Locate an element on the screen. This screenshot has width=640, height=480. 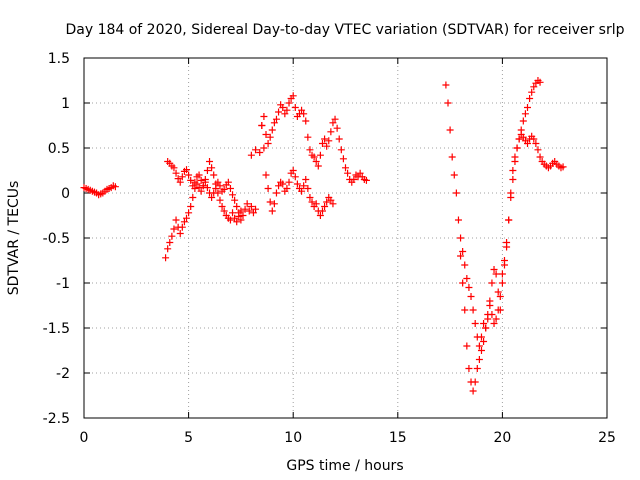
x-tick-label: 5 is located at coordinates (188, 438).